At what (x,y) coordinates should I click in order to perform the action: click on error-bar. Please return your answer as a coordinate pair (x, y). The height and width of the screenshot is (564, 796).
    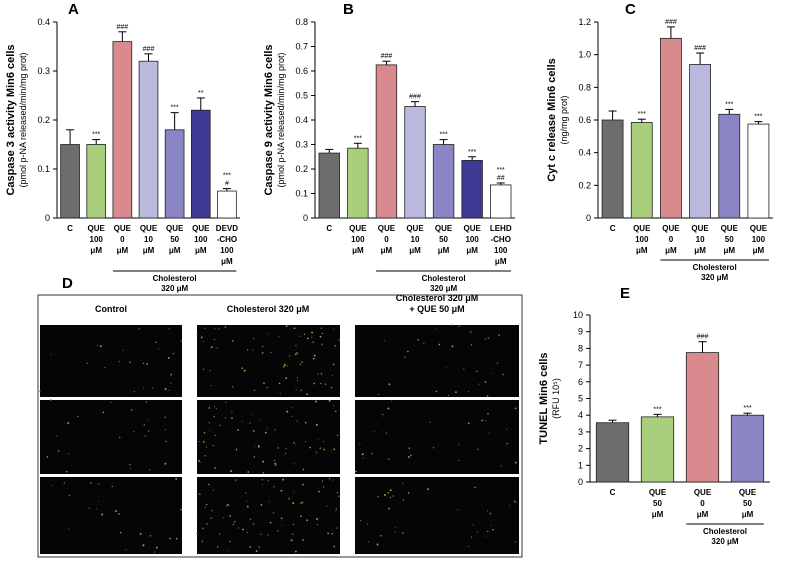
    Looking at the image, I should click on (200, 104).